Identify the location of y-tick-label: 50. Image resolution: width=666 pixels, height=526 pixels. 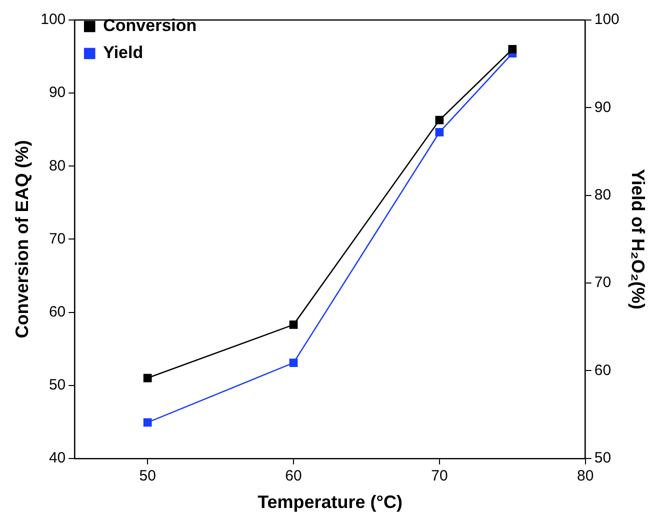
(57, 385).